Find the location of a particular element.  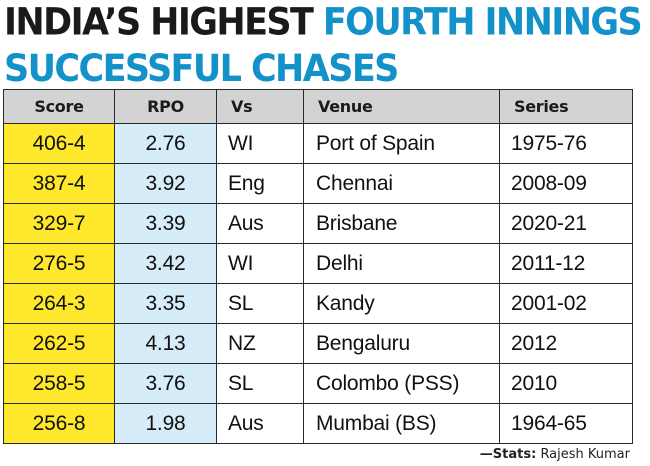

stats-credit: —Stats: Rajesh Kumar is located at coordinates (555, 455).